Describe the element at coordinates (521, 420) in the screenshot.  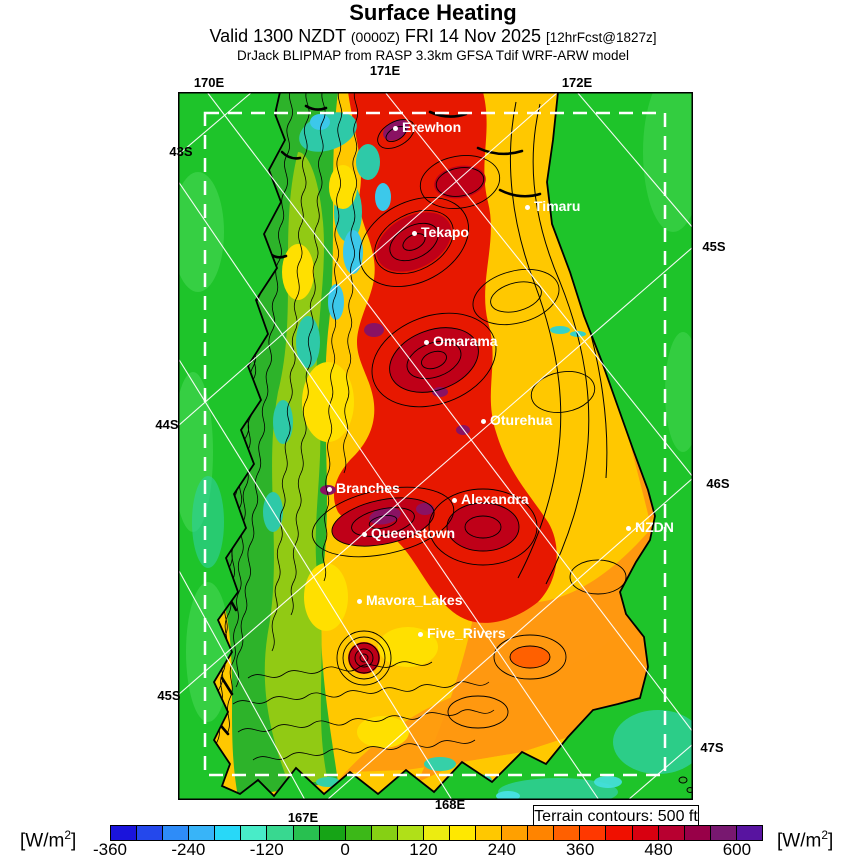
I see `station-label: Oturehua` at that location.